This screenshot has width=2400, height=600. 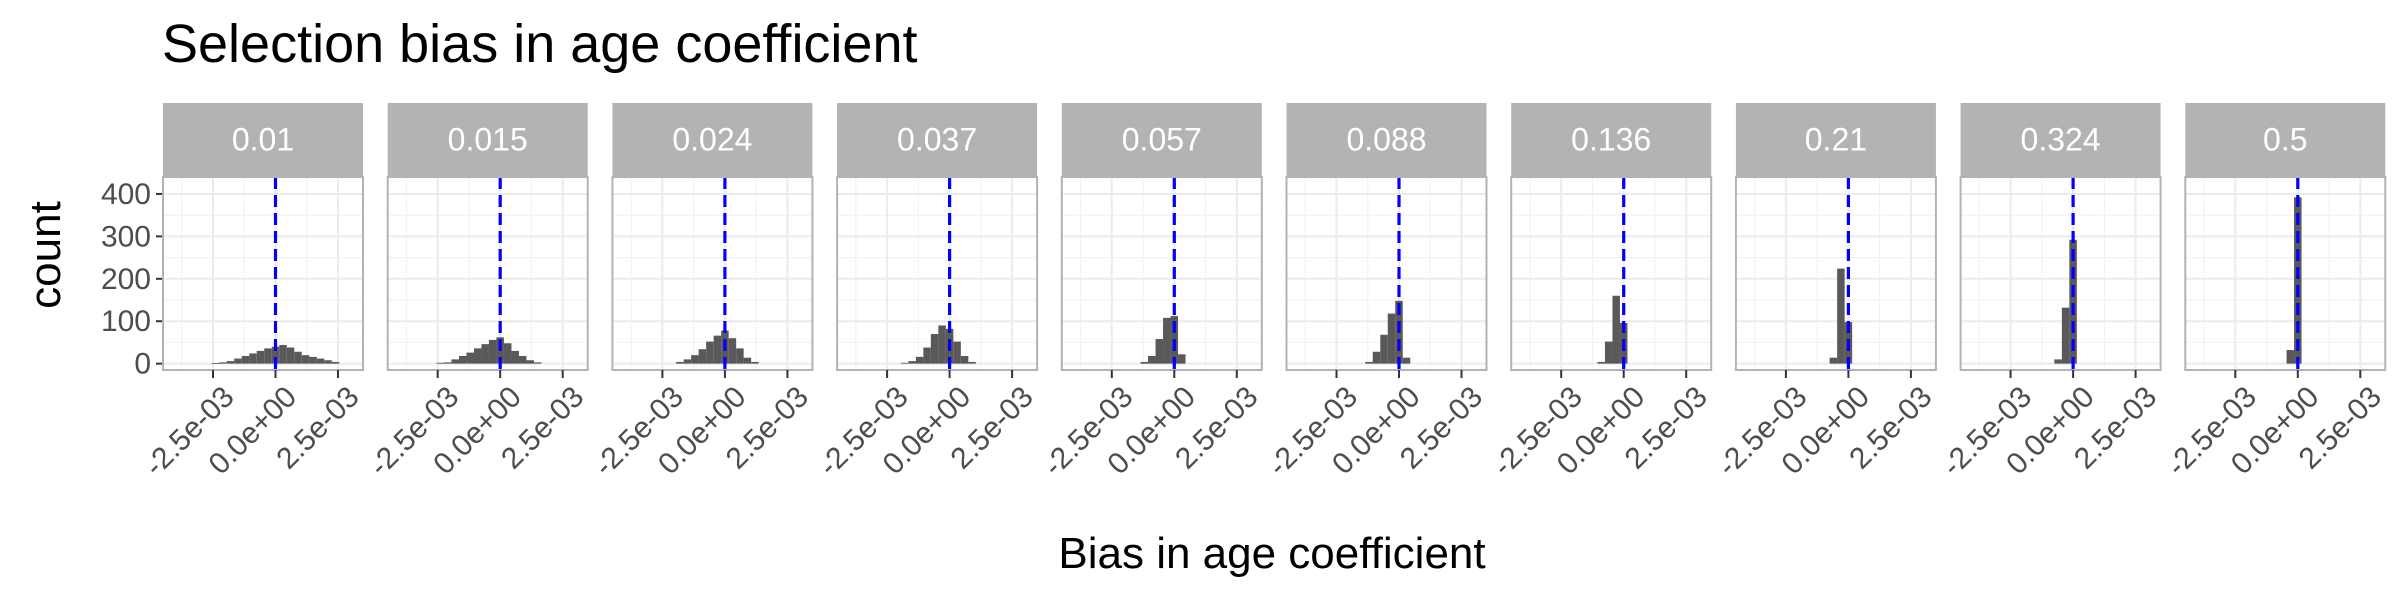 I want to click on facet-panel-9: 0.324-2.5e-030.0e+002.5e-03, so click(x=2049, y=293).